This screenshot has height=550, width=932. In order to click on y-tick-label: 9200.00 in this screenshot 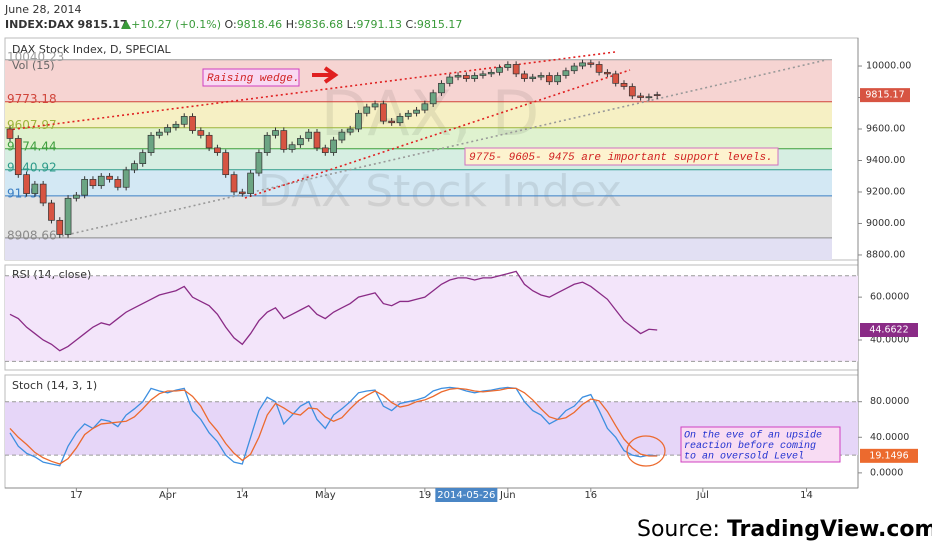, I will do `click(885, 191)`.